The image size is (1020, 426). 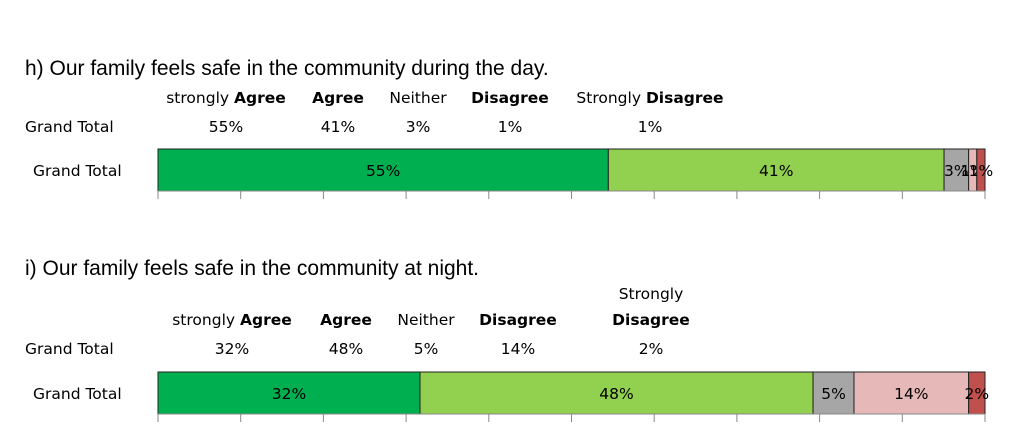 I want to click on table-value: 5%, so click(x=426, y=349).